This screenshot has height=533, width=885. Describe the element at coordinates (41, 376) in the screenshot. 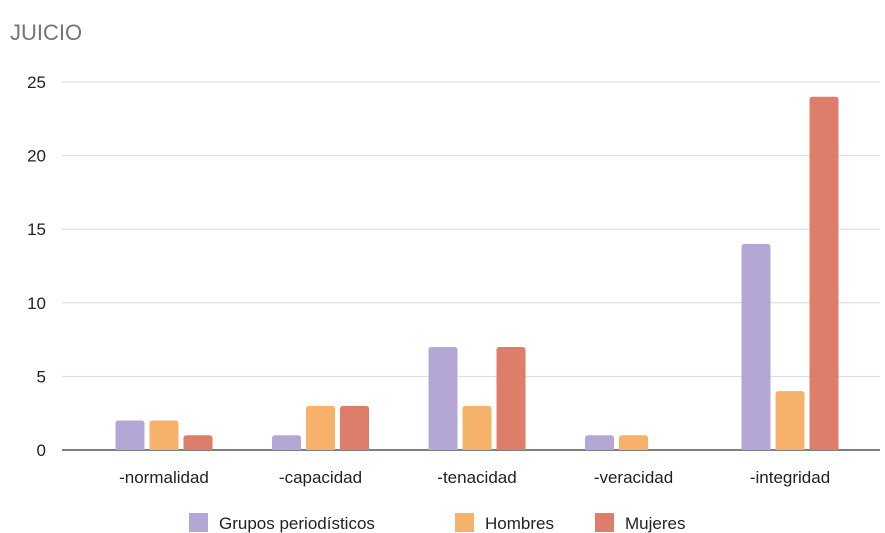

I see `y-tick-label: 5` at that location.